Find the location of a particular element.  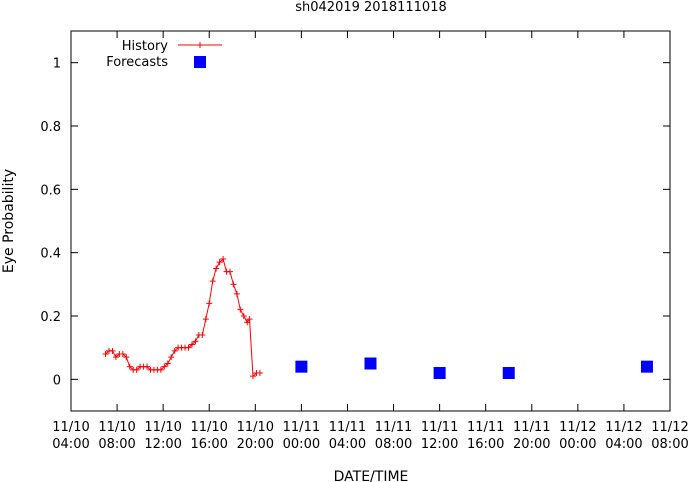

legend-label-history: History is located at coordinates (145, 46).